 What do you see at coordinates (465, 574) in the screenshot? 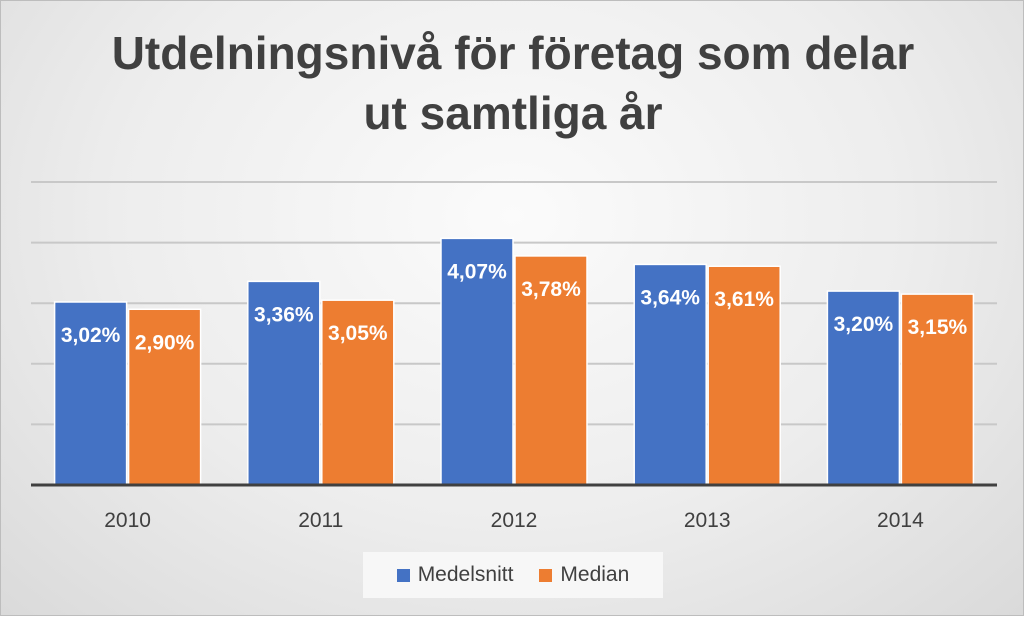
I see `legend-label-medelsnitt: Medelsnitt` at bounding box center [465, 574].